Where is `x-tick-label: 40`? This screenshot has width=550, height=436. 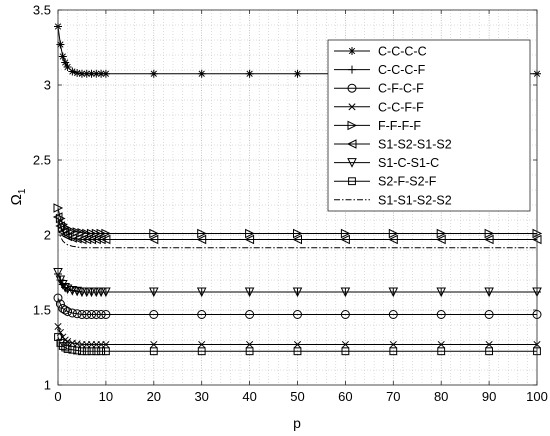
x-tick-label: 40 is located at coordinates (249, 396).